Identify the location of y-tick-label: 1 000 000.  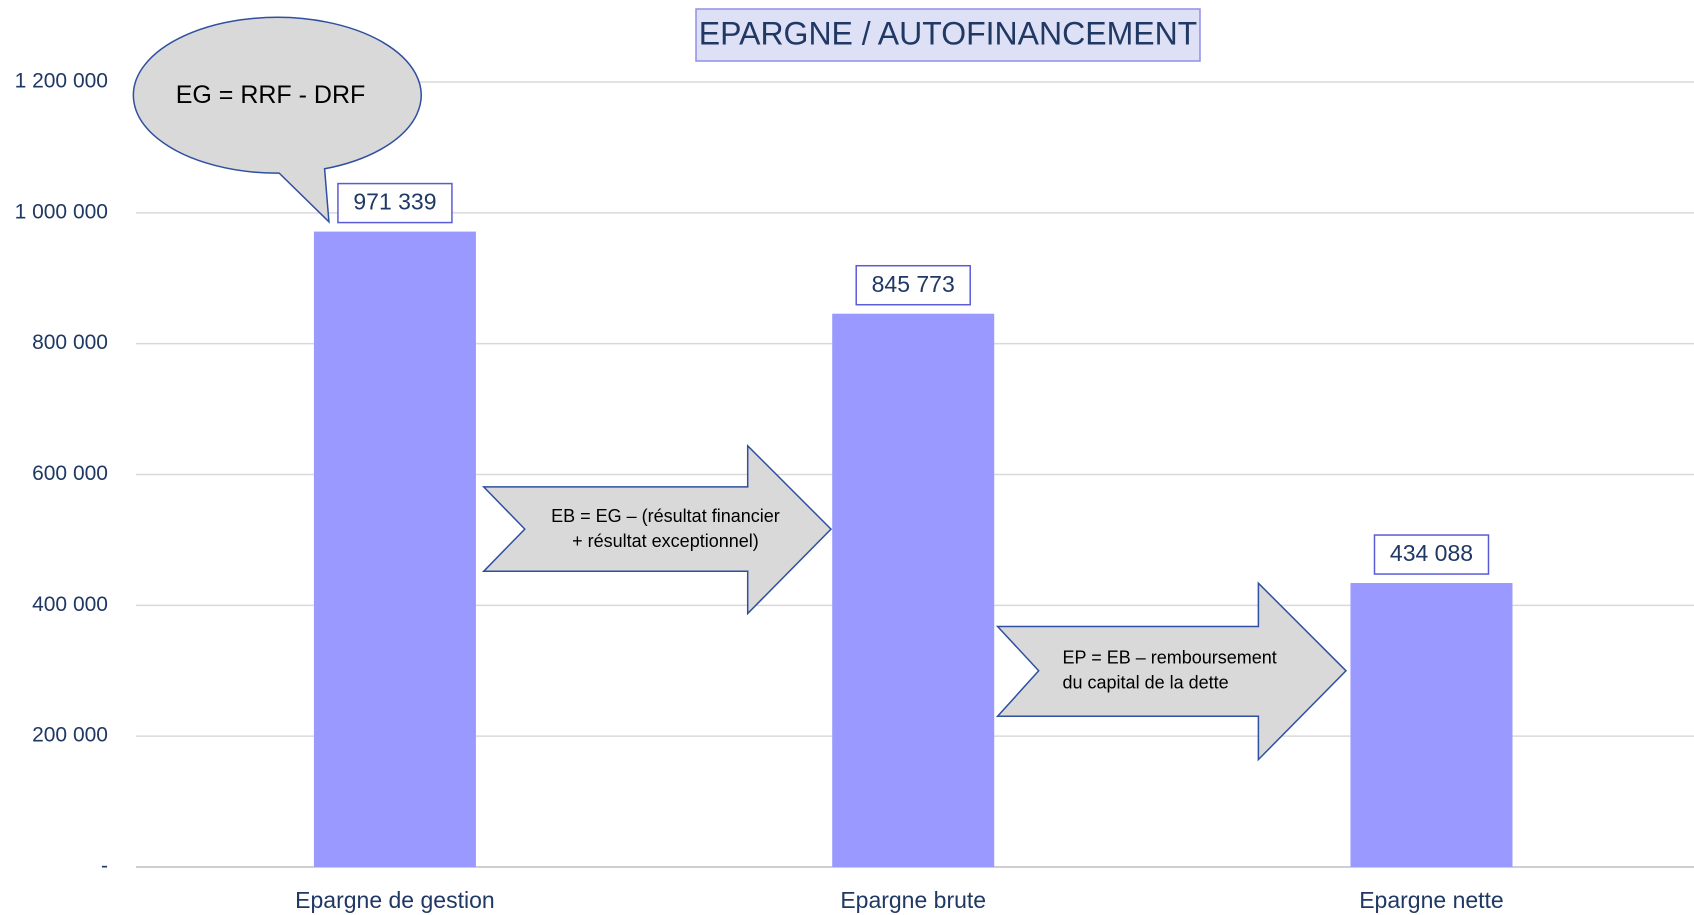
(61, 211).